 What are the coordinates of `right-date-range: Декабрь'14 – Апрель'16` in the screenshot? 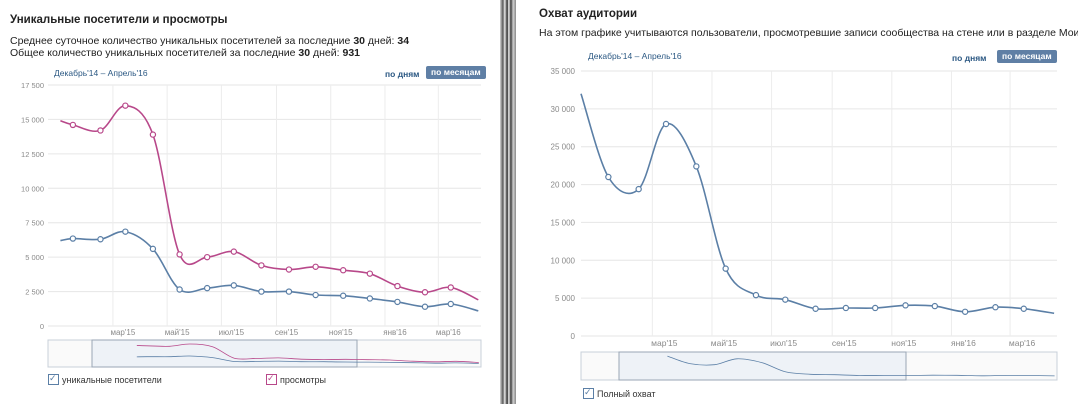 It's located at (635, 56).